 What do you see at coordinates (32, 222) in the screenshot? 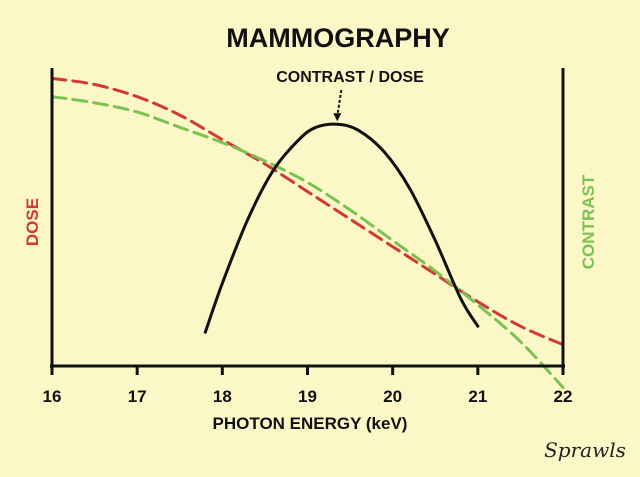
I see `dose-axis-label: DOSE` at bounding box center [32, 222].